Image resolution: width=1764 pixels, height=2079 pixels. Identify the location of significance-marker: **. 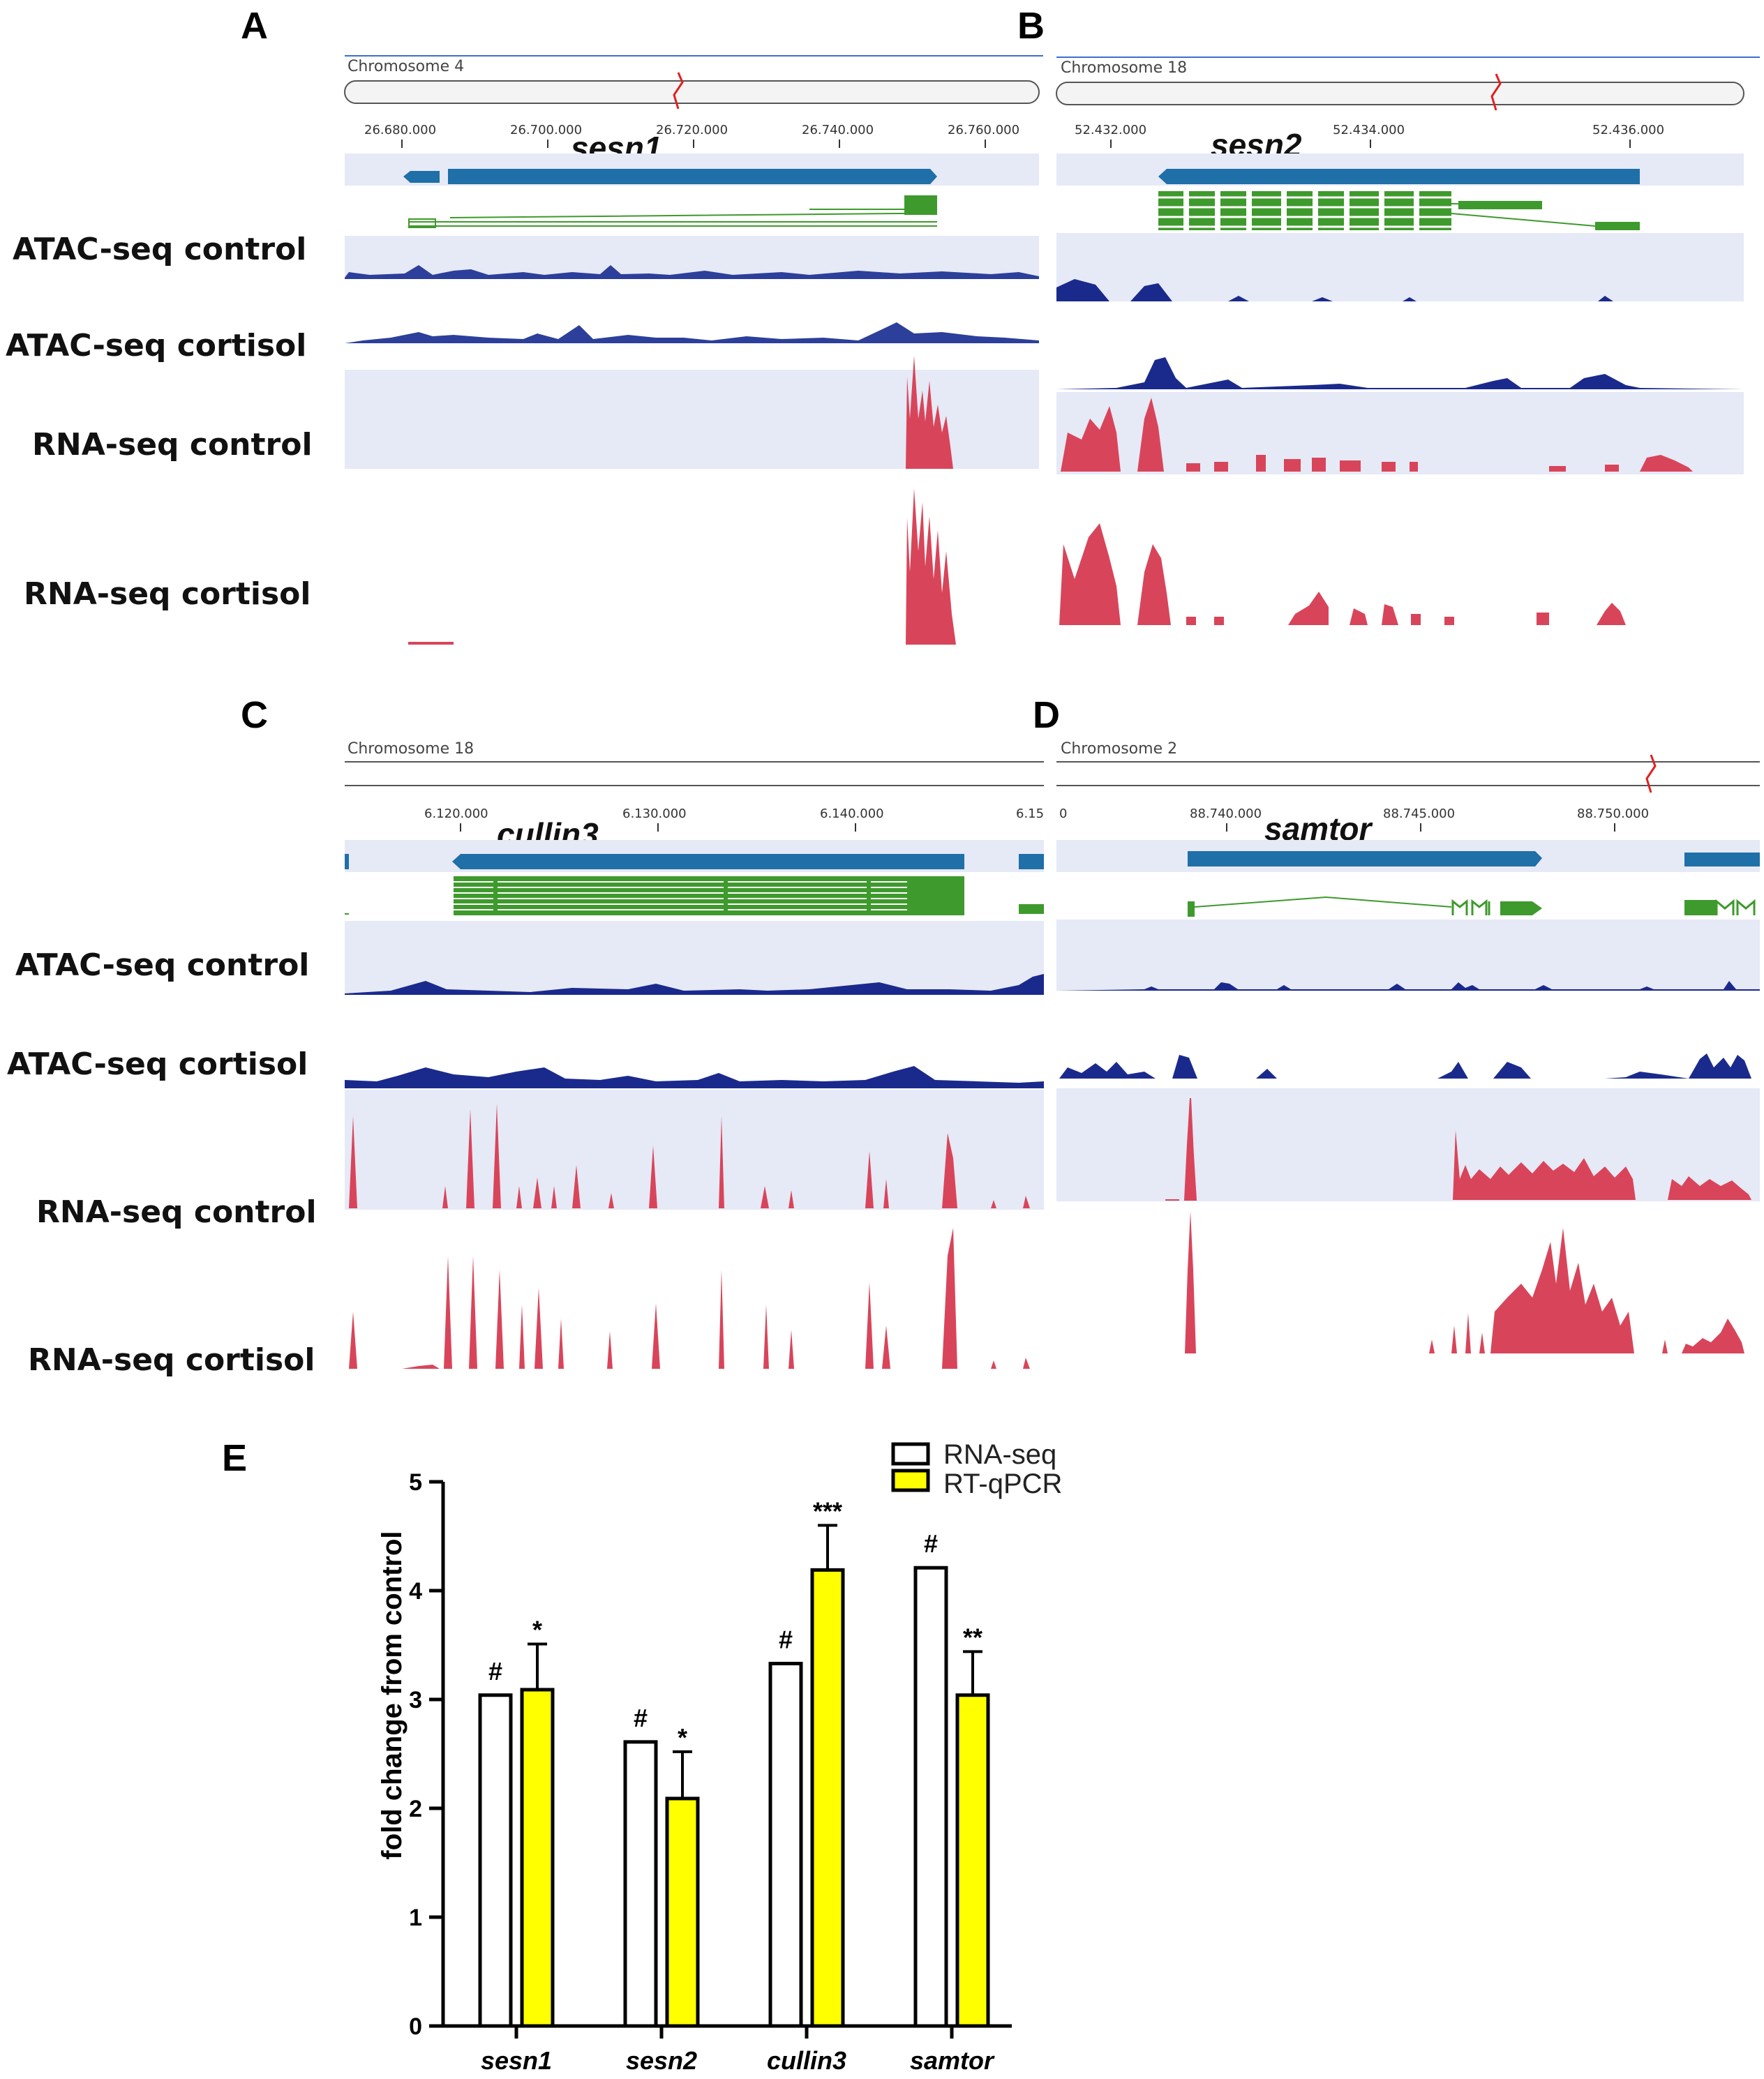
(973, 1637).